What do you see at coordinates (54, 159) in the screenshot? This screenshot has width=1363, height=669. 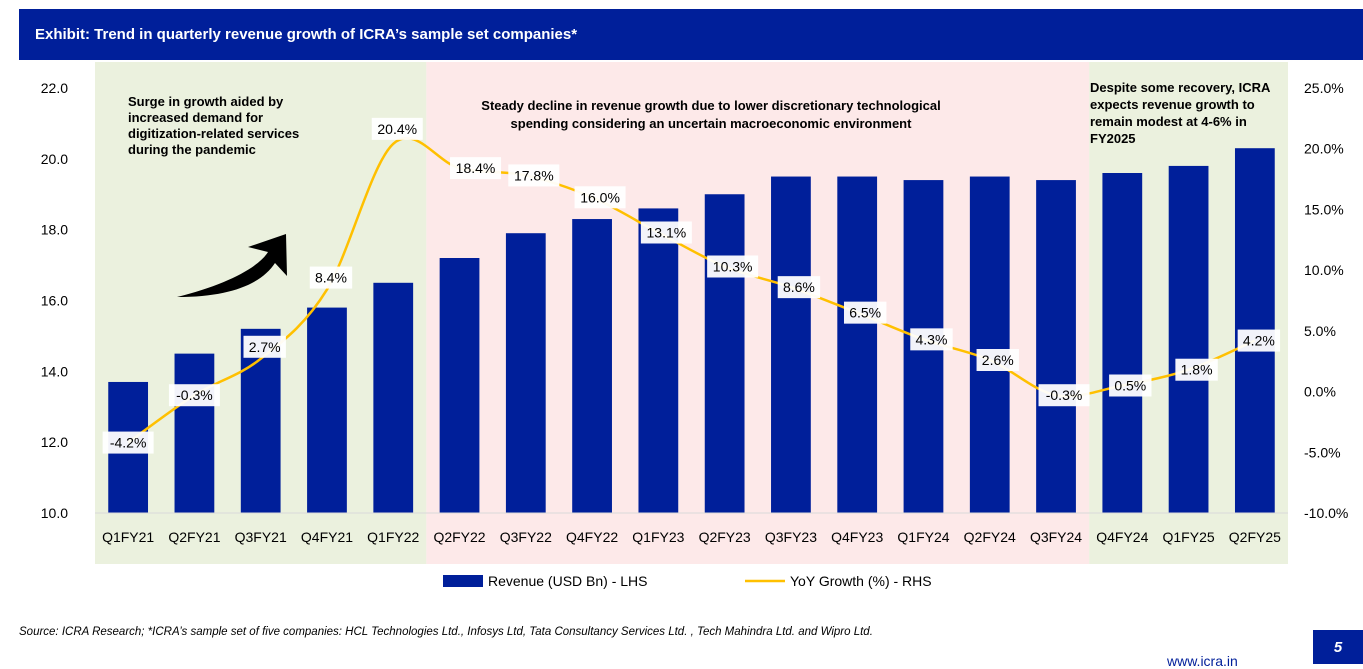 I see `y-left-tick-label: 20.0` at bounding box center [54, 159].